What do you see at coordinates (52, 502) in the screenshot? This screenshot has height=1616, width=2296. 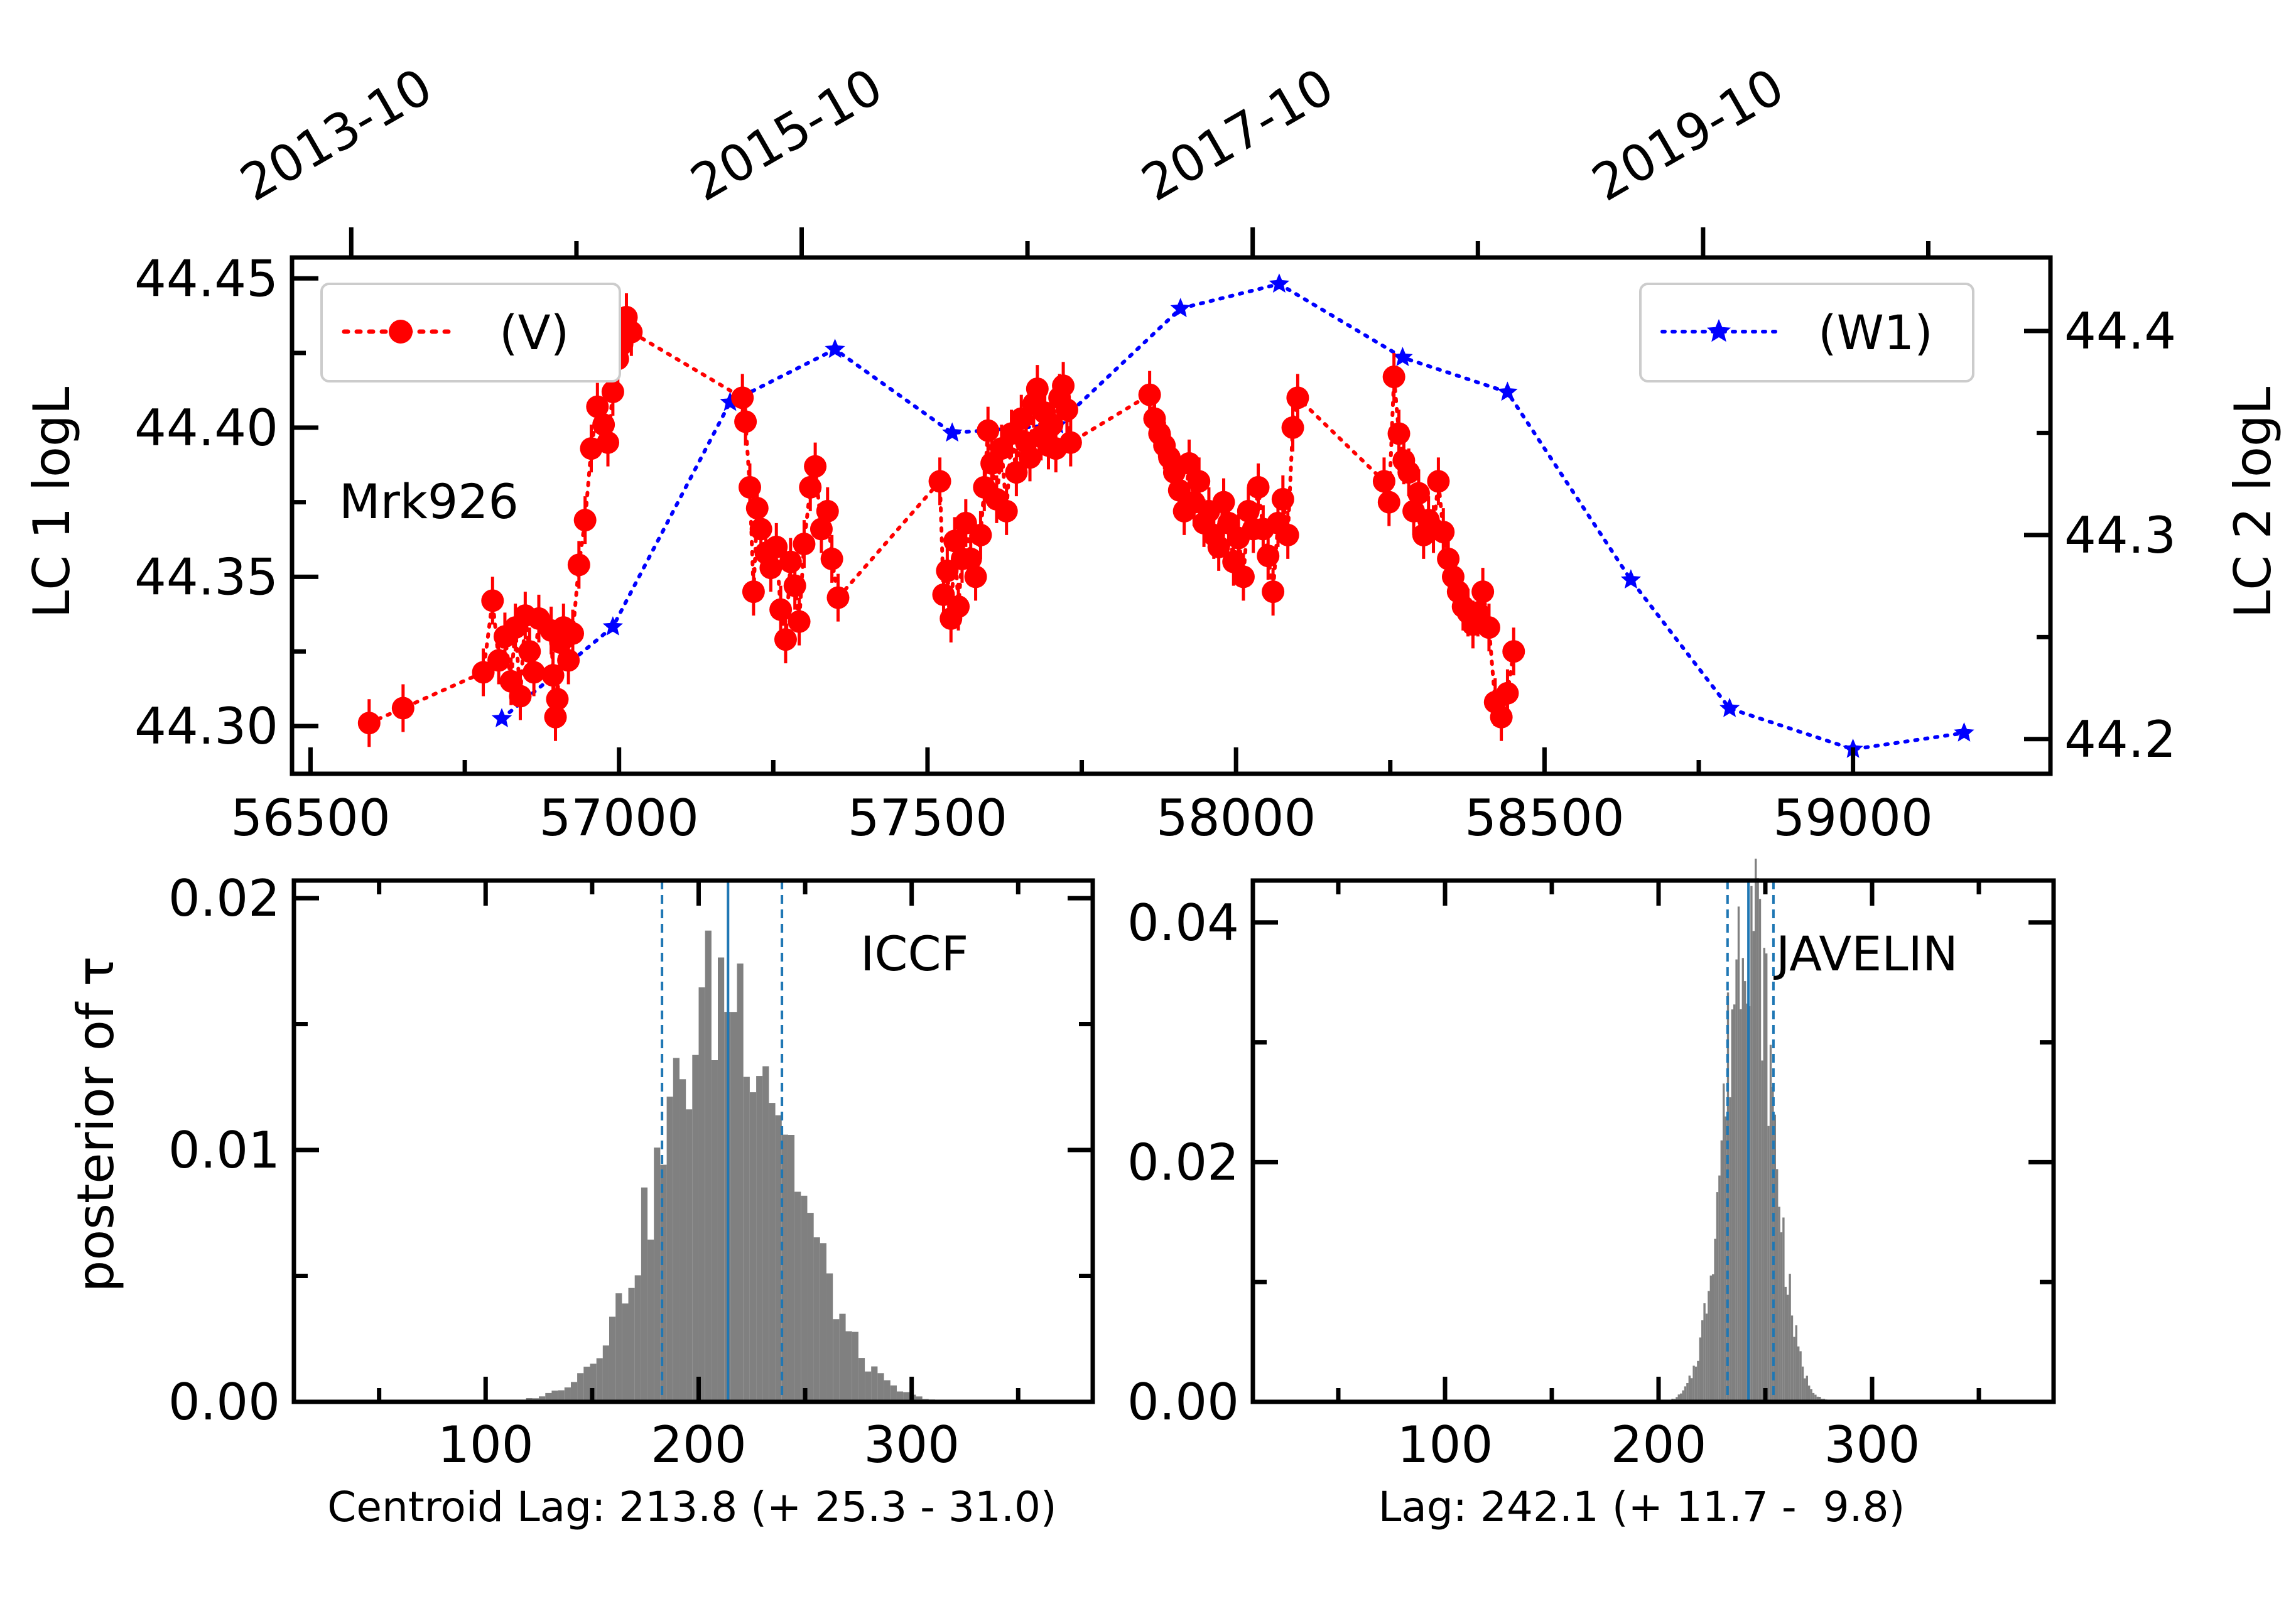 I see `left-y-axis-label: LC 1 logL` at bounding box center [52, 502].